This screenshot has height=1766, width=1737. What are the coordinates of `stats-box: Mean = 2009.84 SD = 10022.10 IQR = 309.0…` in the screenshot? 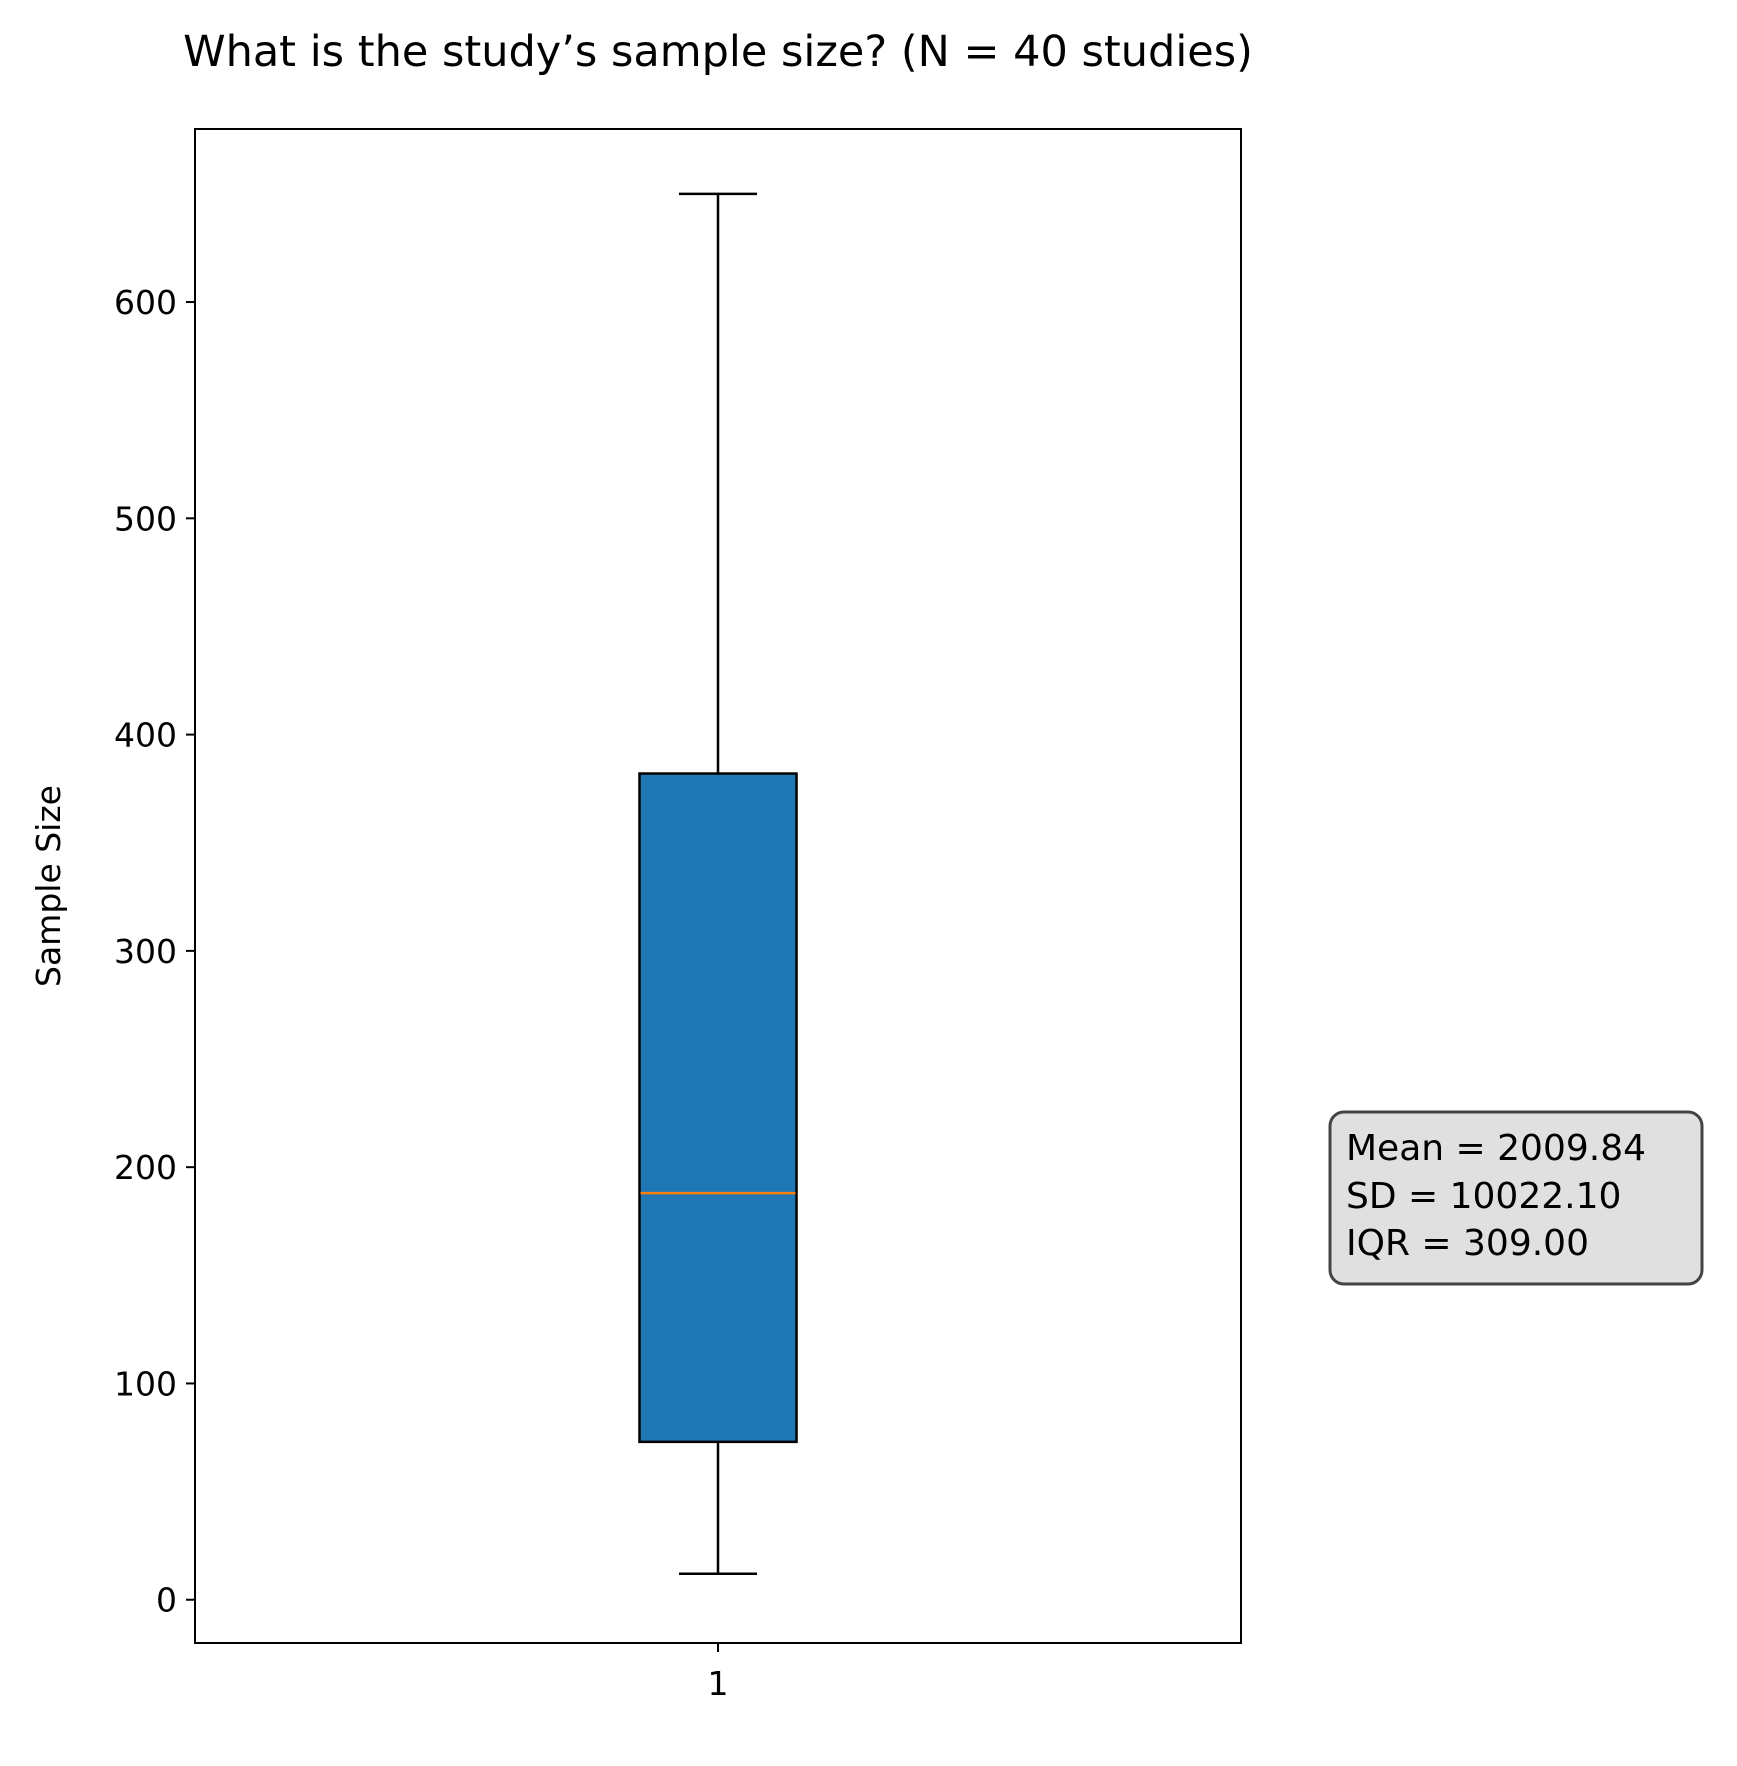 It's located at (1516, 1198).